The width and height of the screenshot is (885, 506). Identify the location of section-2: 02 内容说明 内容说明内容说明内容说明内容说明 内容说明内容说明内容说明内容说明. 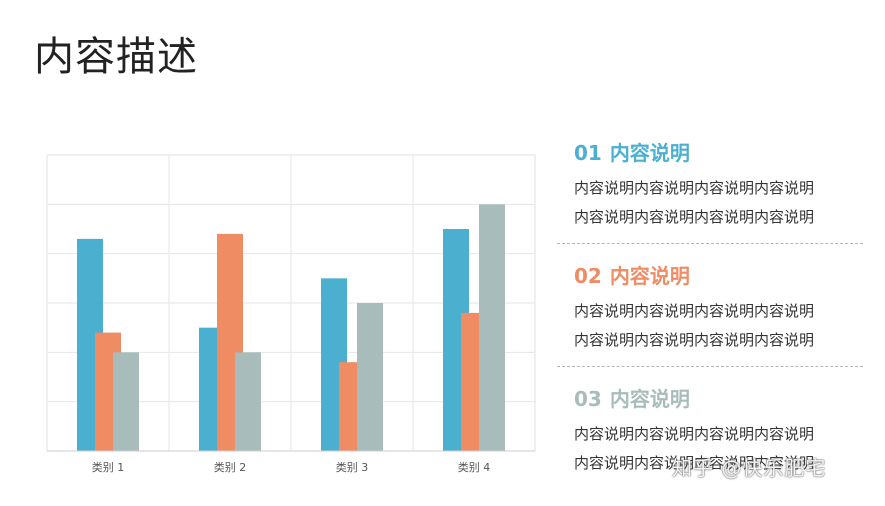
(719, 309).